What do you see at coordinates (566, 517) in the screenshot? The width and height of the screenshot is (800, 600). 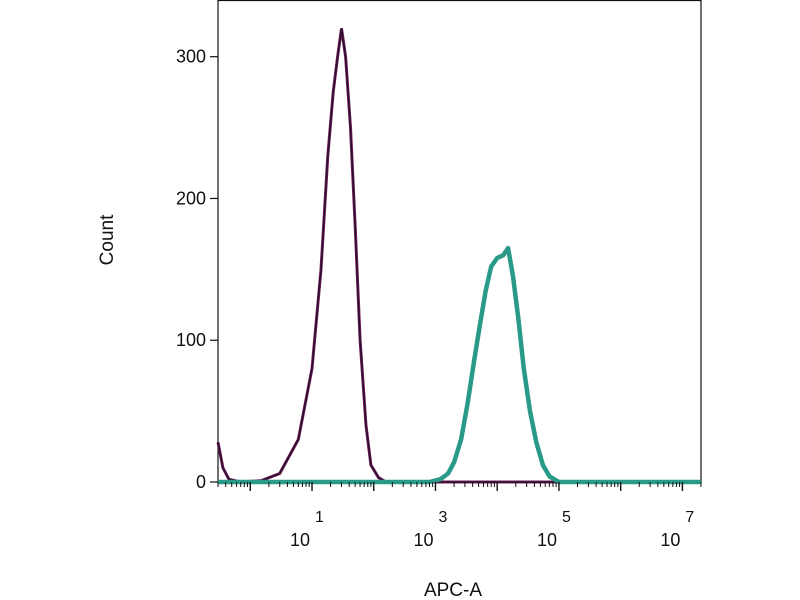 I see `x-tick-exponent: 5` at bounding box center [566, 517].